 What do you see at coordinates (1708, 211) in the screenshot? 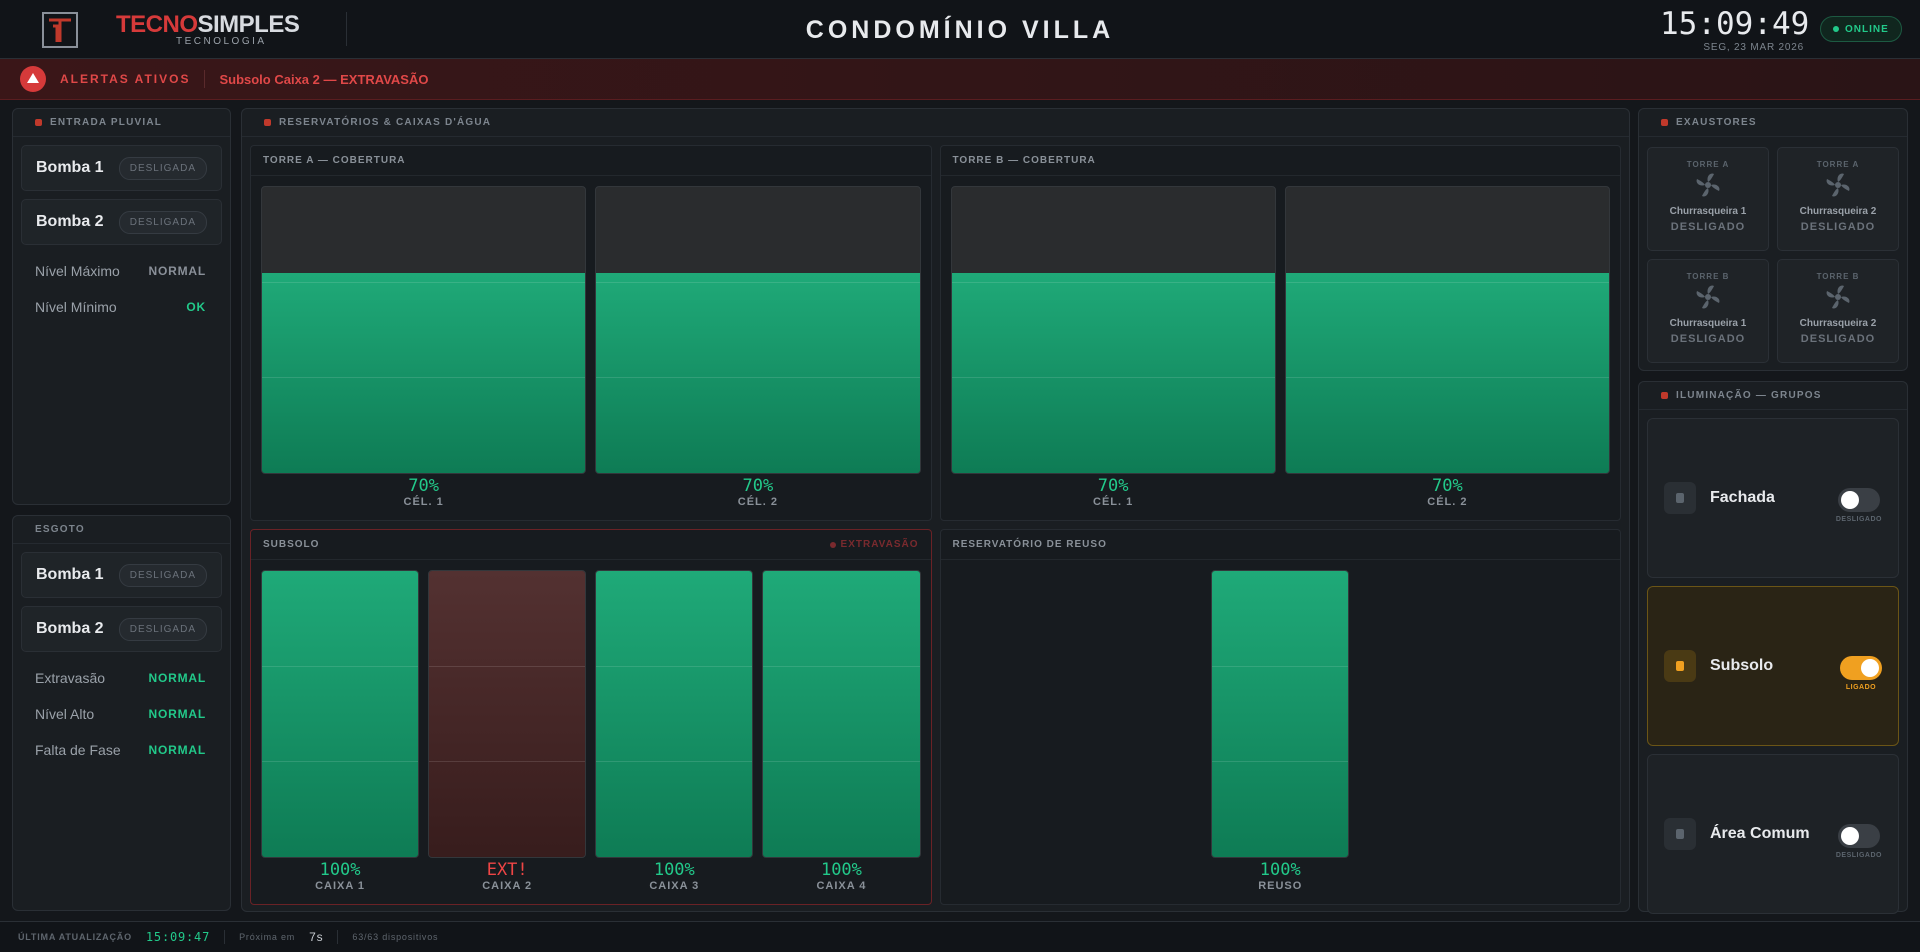
I see `fan-name: Churrasqueira 1` at bounding box center [1708, 211].